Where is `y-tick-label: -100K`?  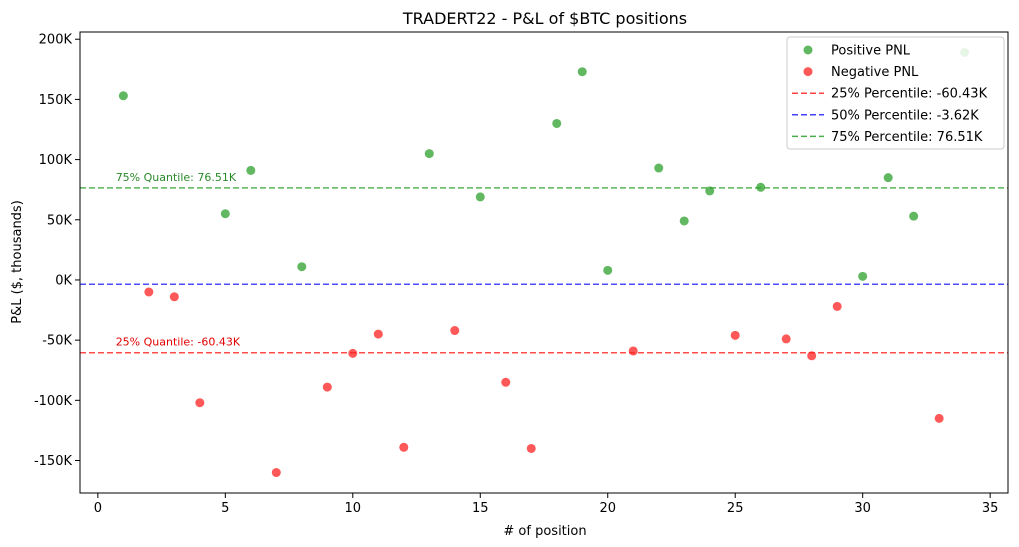
y-tick-label: -100K is located at coordinates (53, 401).